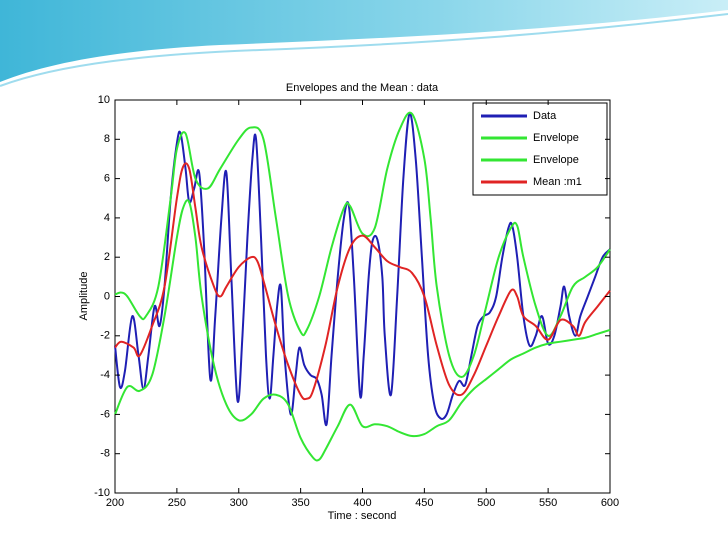 The width and height of the screenshot is (728, 551). What do you see at coordinates (105, 336) in the screenshot?
I see `y-tick-label: -2` at bounding box center [105, 336].